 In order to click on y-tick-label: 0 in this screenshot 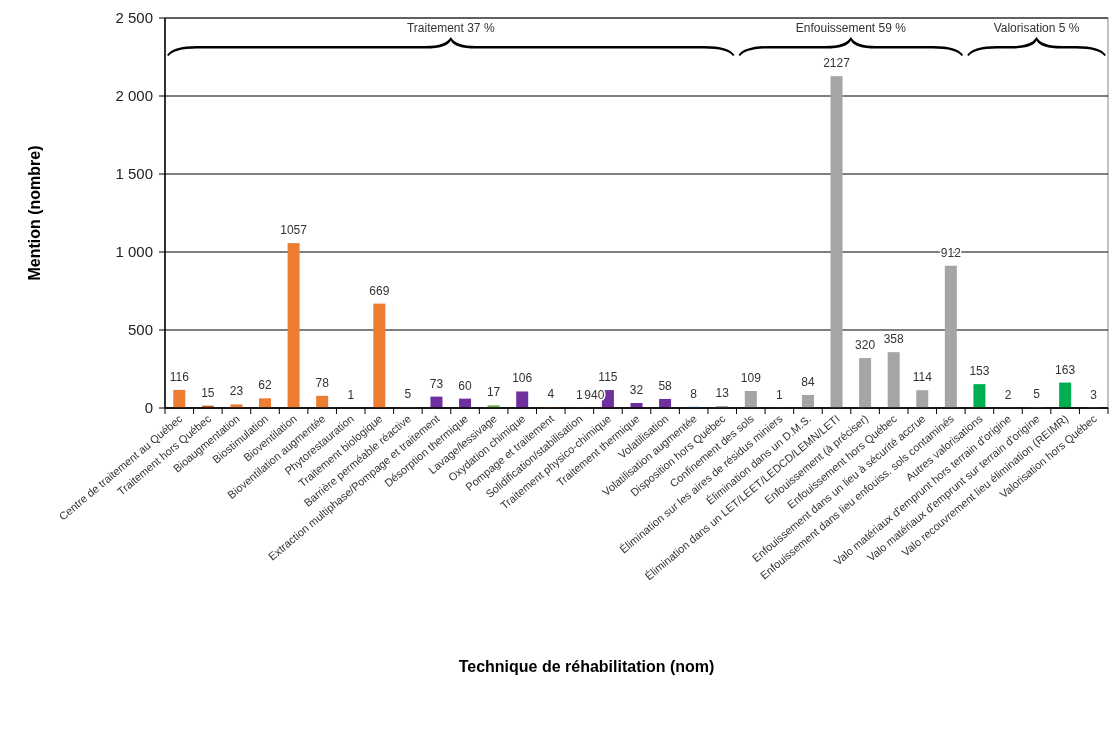, I will do `click(148, 408)`.